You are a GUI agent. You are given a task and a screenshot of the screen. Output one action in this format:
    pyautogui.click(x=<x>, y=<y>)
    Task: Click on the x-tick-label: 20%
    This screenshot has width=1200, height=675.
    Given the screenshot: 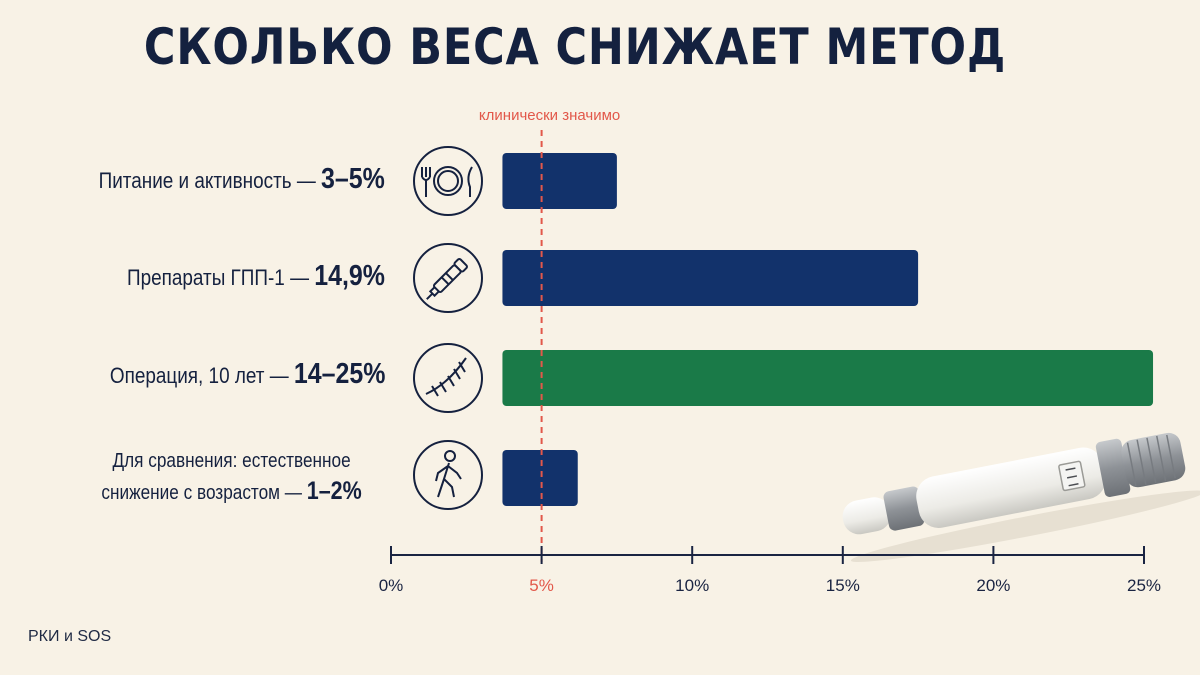 What is the action you would take?
    pyautogui.click(x=993, y=585)
    